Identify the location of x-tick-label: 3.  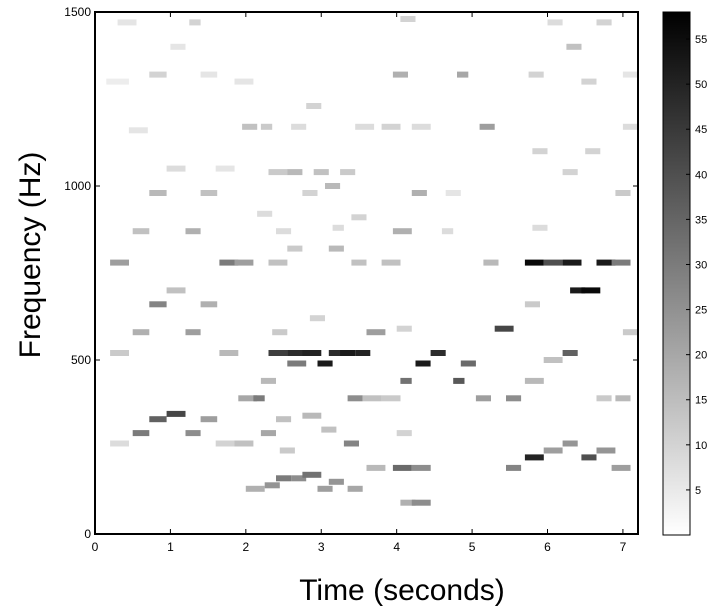
(321, 547).